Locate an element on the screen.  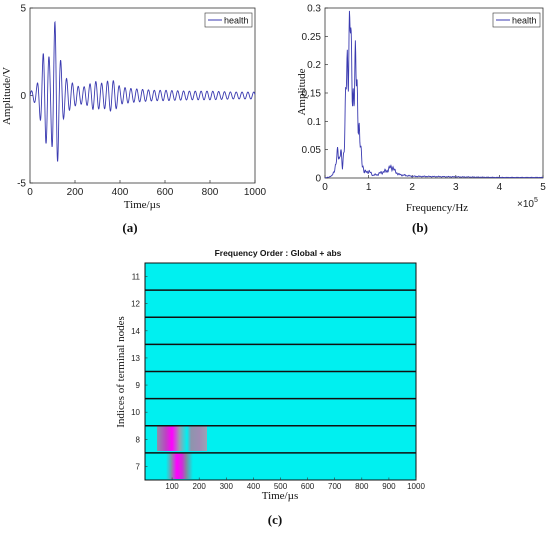
chart-b-xlabel: Frequency/Hz is located at coordinates (437, 208).